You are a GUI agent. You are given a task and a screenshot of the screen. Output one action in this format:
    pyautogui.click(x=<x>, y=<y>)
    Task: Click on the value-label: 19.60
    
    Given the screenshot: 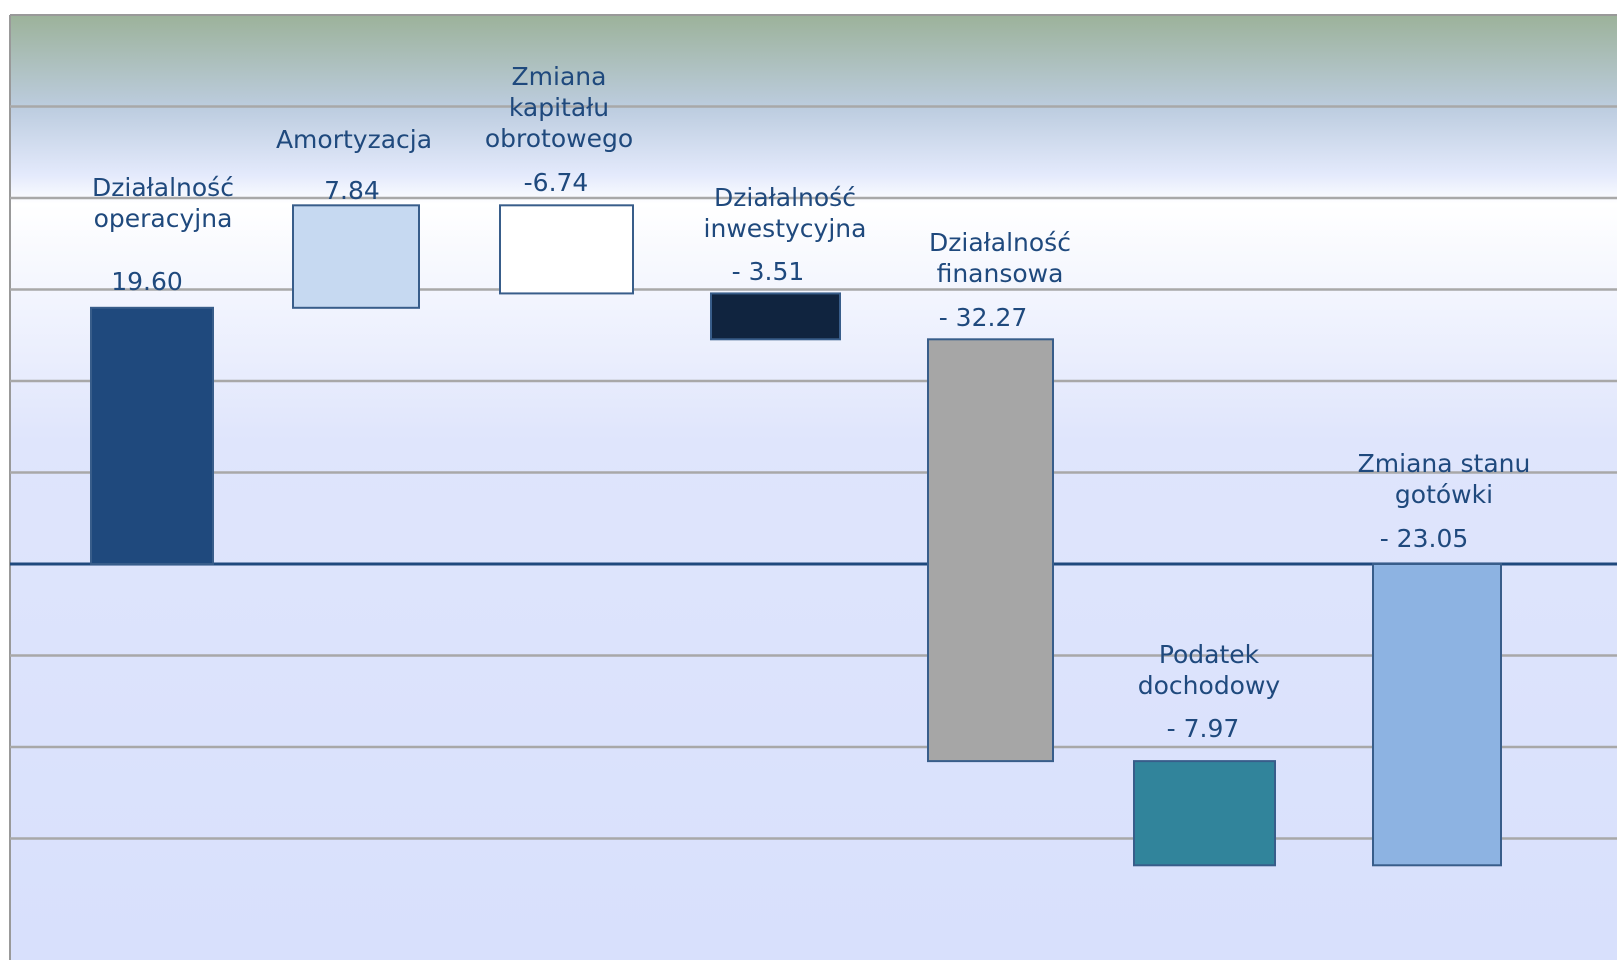 What is the action you would take?
    pyautogui.click(x=147, y=281)
    